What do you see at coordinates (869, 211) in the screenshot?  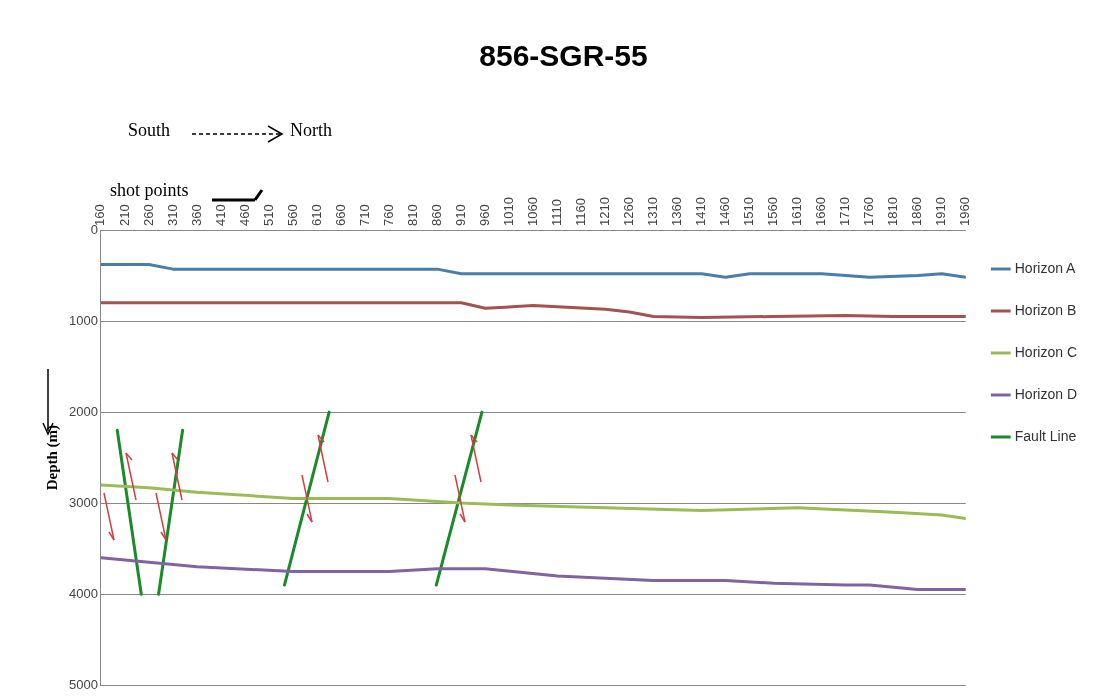 I see `x-tick-label: 1760` at bounding box center [869, 211].